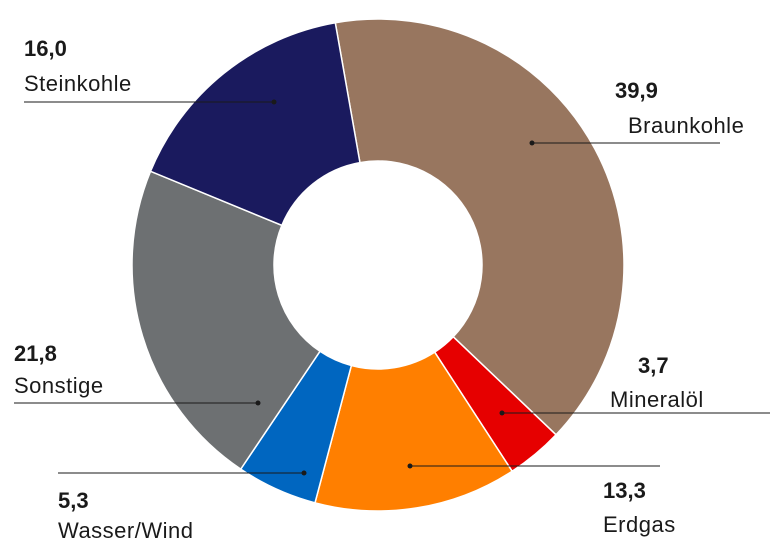 The image size is (783, 541). What do you see at coordinates (45, 48) in the screenshot?
I see `value-label-steinkohle: 16,0` at bounding box center [45, 48].